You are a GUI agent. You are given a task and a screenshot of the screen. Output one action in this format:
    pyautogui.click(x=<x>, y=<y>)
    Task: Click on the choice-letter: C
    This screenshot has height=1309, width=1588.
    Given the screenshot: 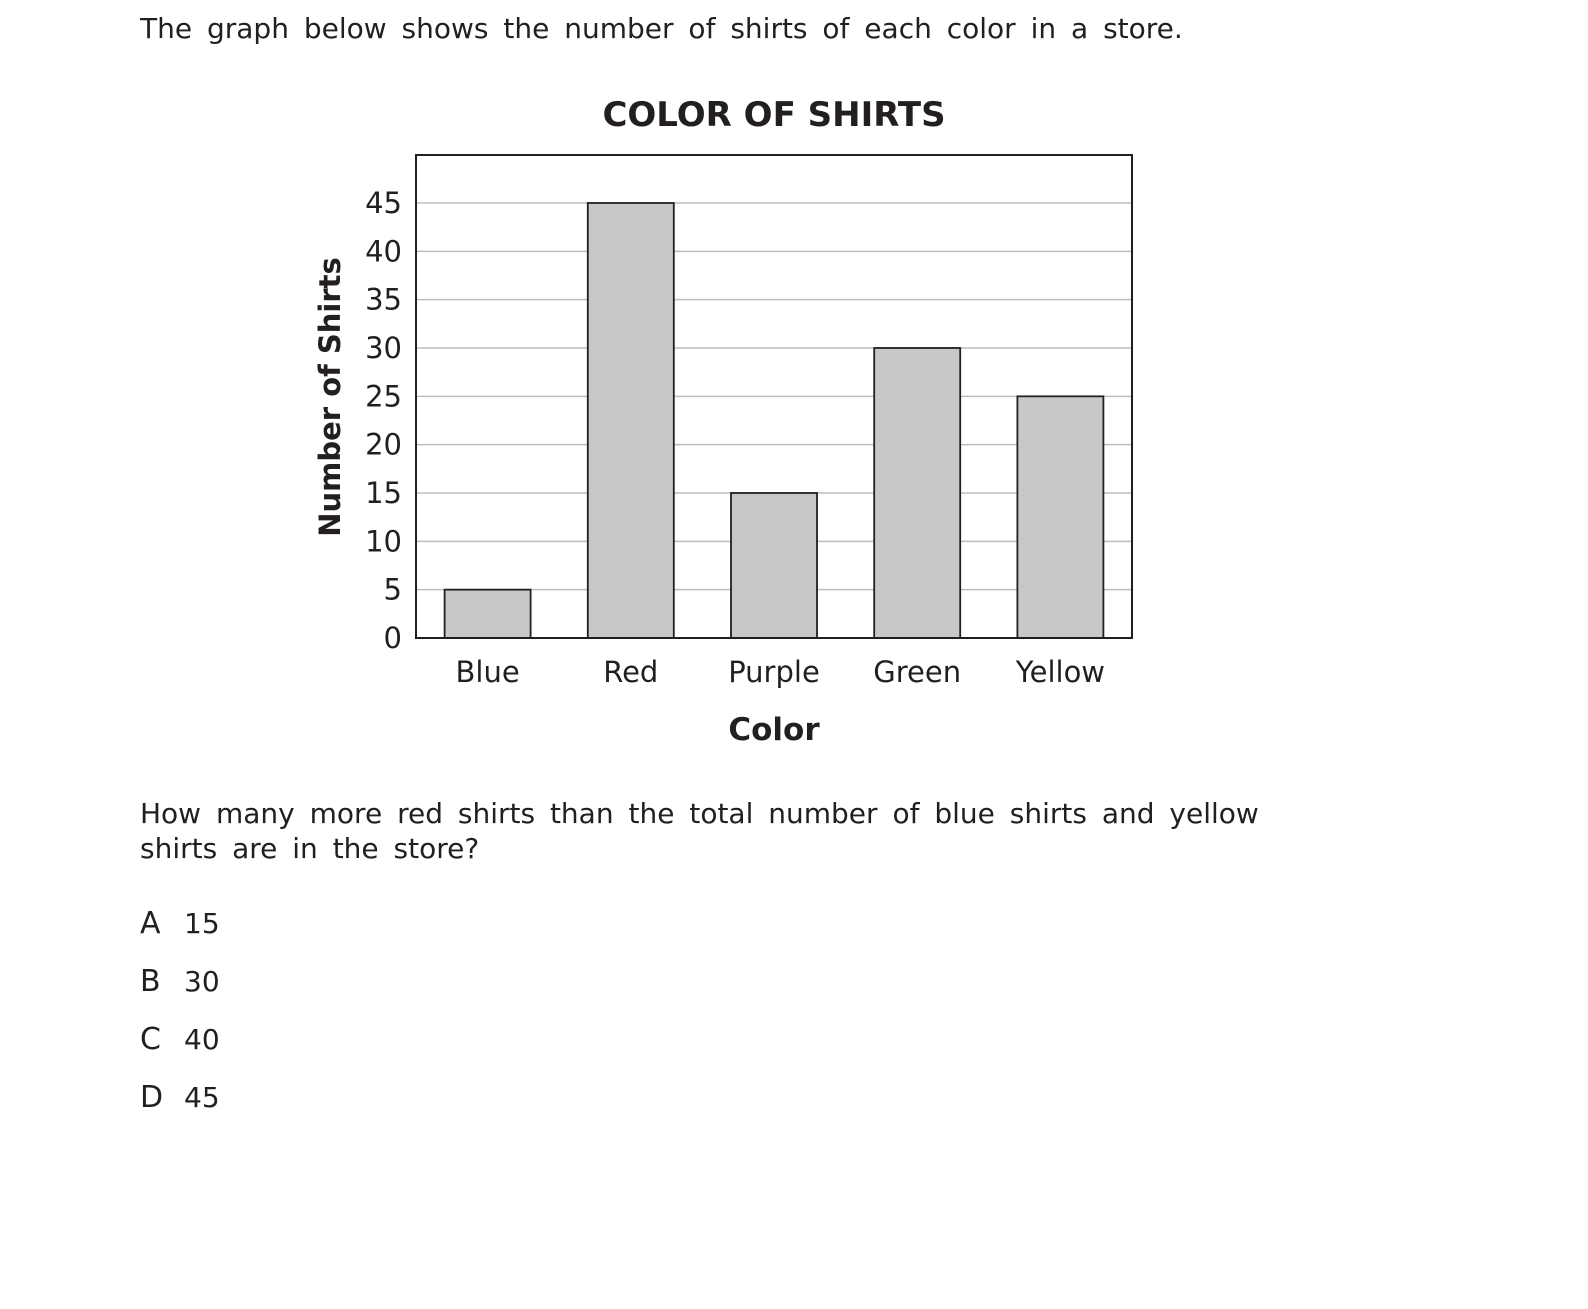 What is the action you would take?
    pyautogui.click(x=150, y=1039)
    